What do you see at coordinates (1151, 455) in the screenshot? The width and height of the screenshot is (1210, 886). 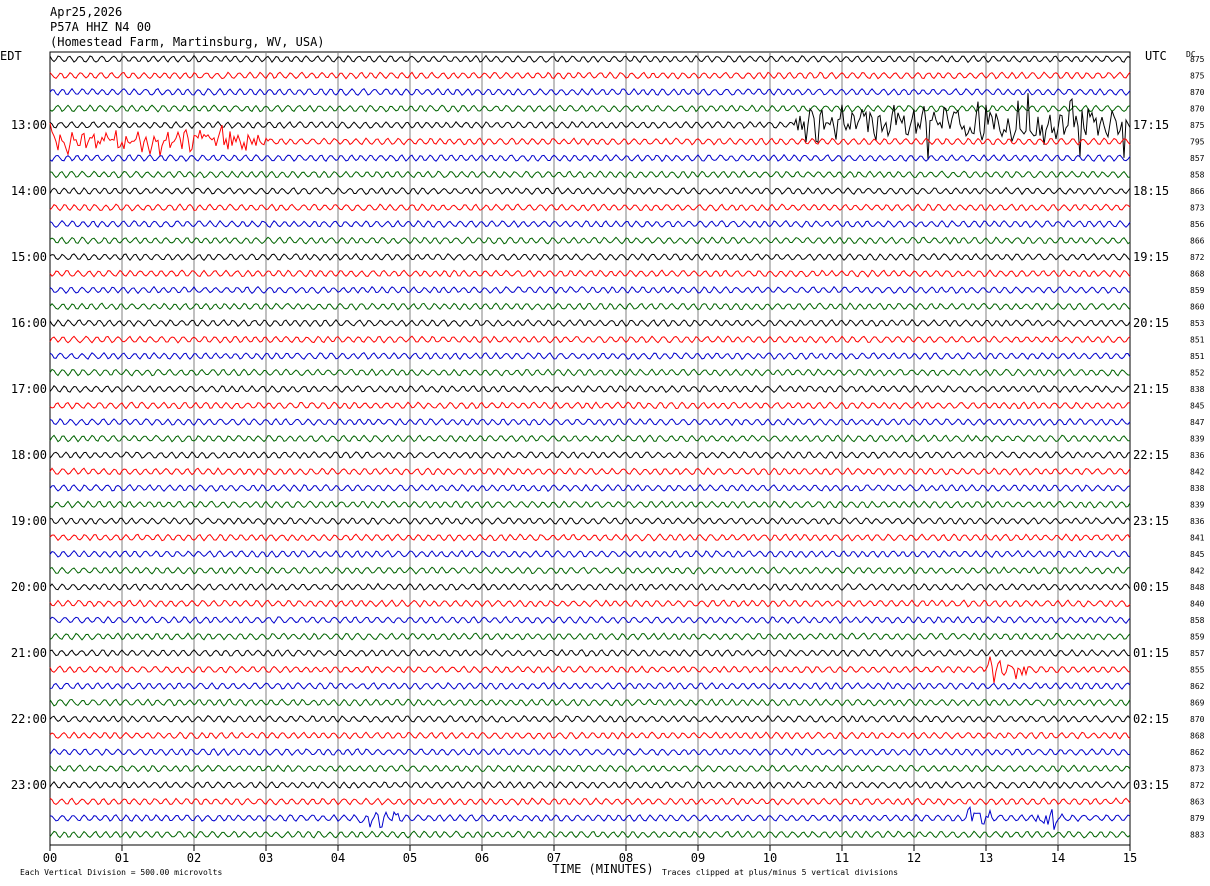 I see `right-hour-label: 22:15` at bounding box center [1151, 455].